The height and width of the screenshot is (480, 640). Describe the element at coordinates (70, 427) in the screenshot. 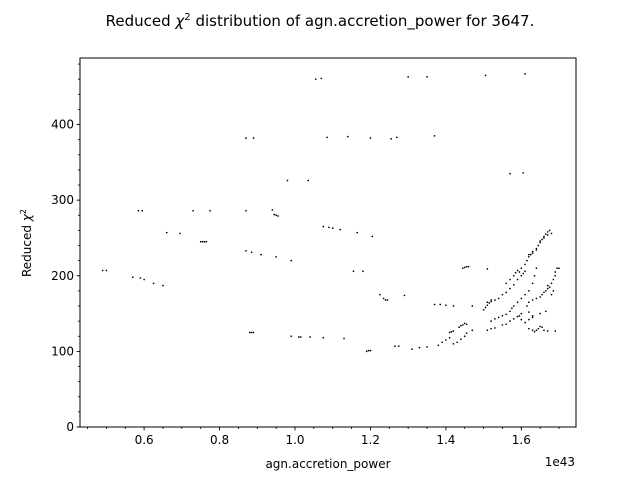

I see `y-tick-label: 0` at that location.